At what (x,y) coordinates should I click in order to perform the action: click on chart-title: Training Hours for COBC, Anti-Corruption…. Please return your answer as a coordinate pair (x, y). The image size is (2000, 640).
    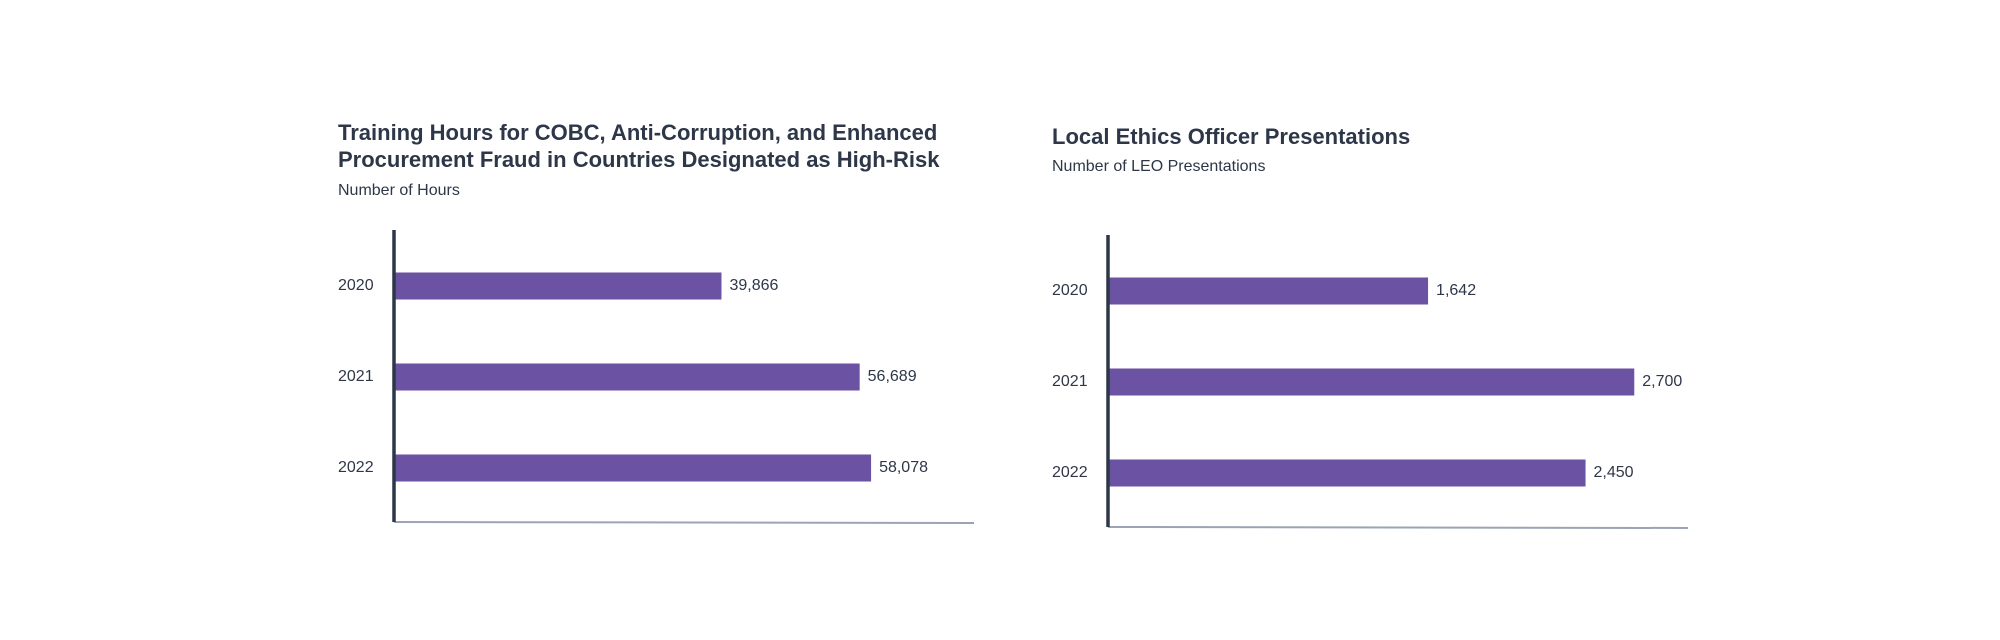
    Looking at the image, I should click on (639, 146).